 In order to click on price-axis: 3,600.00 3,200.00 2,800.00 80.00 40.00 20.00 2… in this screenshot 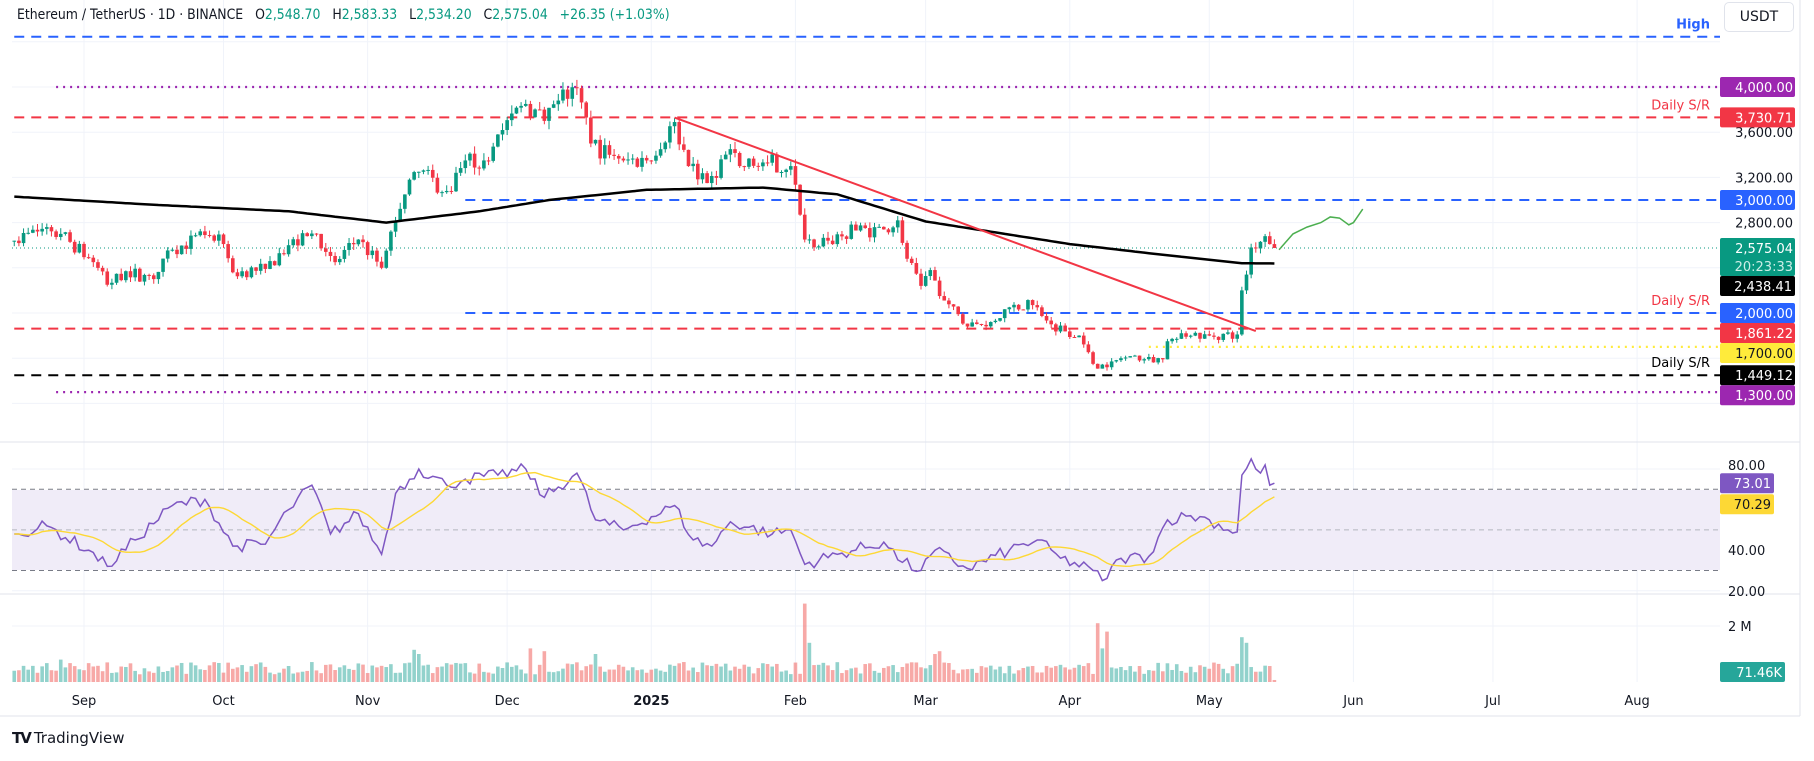, I will do `click(1757, 404)`.